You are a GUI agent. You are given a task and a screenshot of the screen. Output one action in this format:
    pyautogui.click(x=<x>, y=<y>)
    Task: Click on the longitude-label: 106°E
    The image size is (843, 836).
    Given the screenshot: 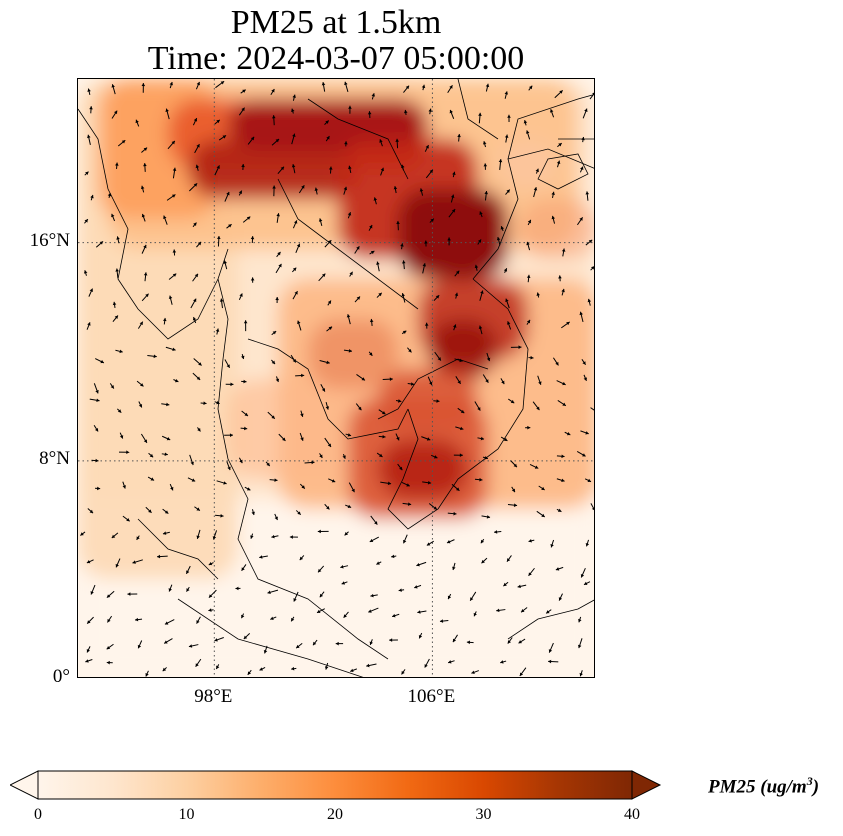 What is the action you would take?
    pyautogui.click(x=431, y=696)
    